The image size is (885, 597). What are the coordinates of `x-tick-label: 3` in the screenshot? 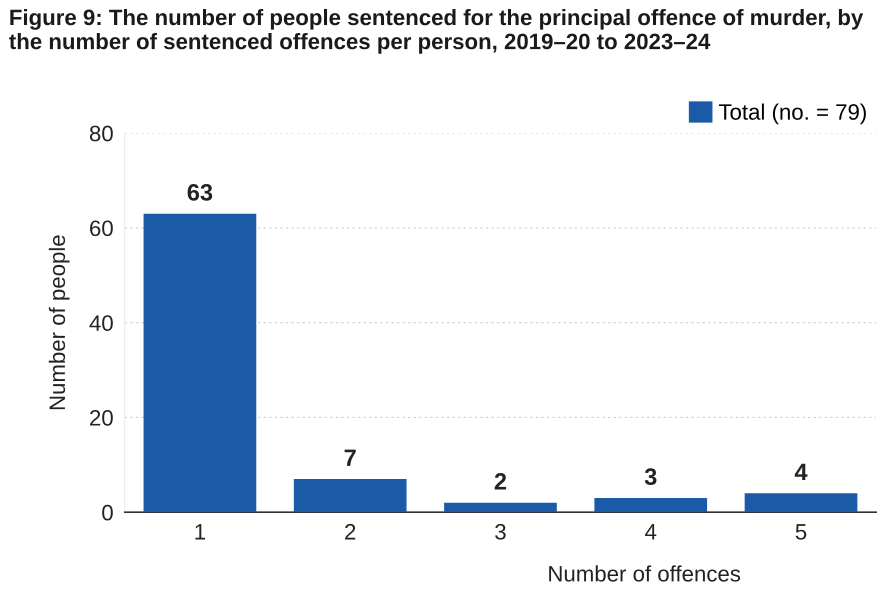 It's located at (500, 532).